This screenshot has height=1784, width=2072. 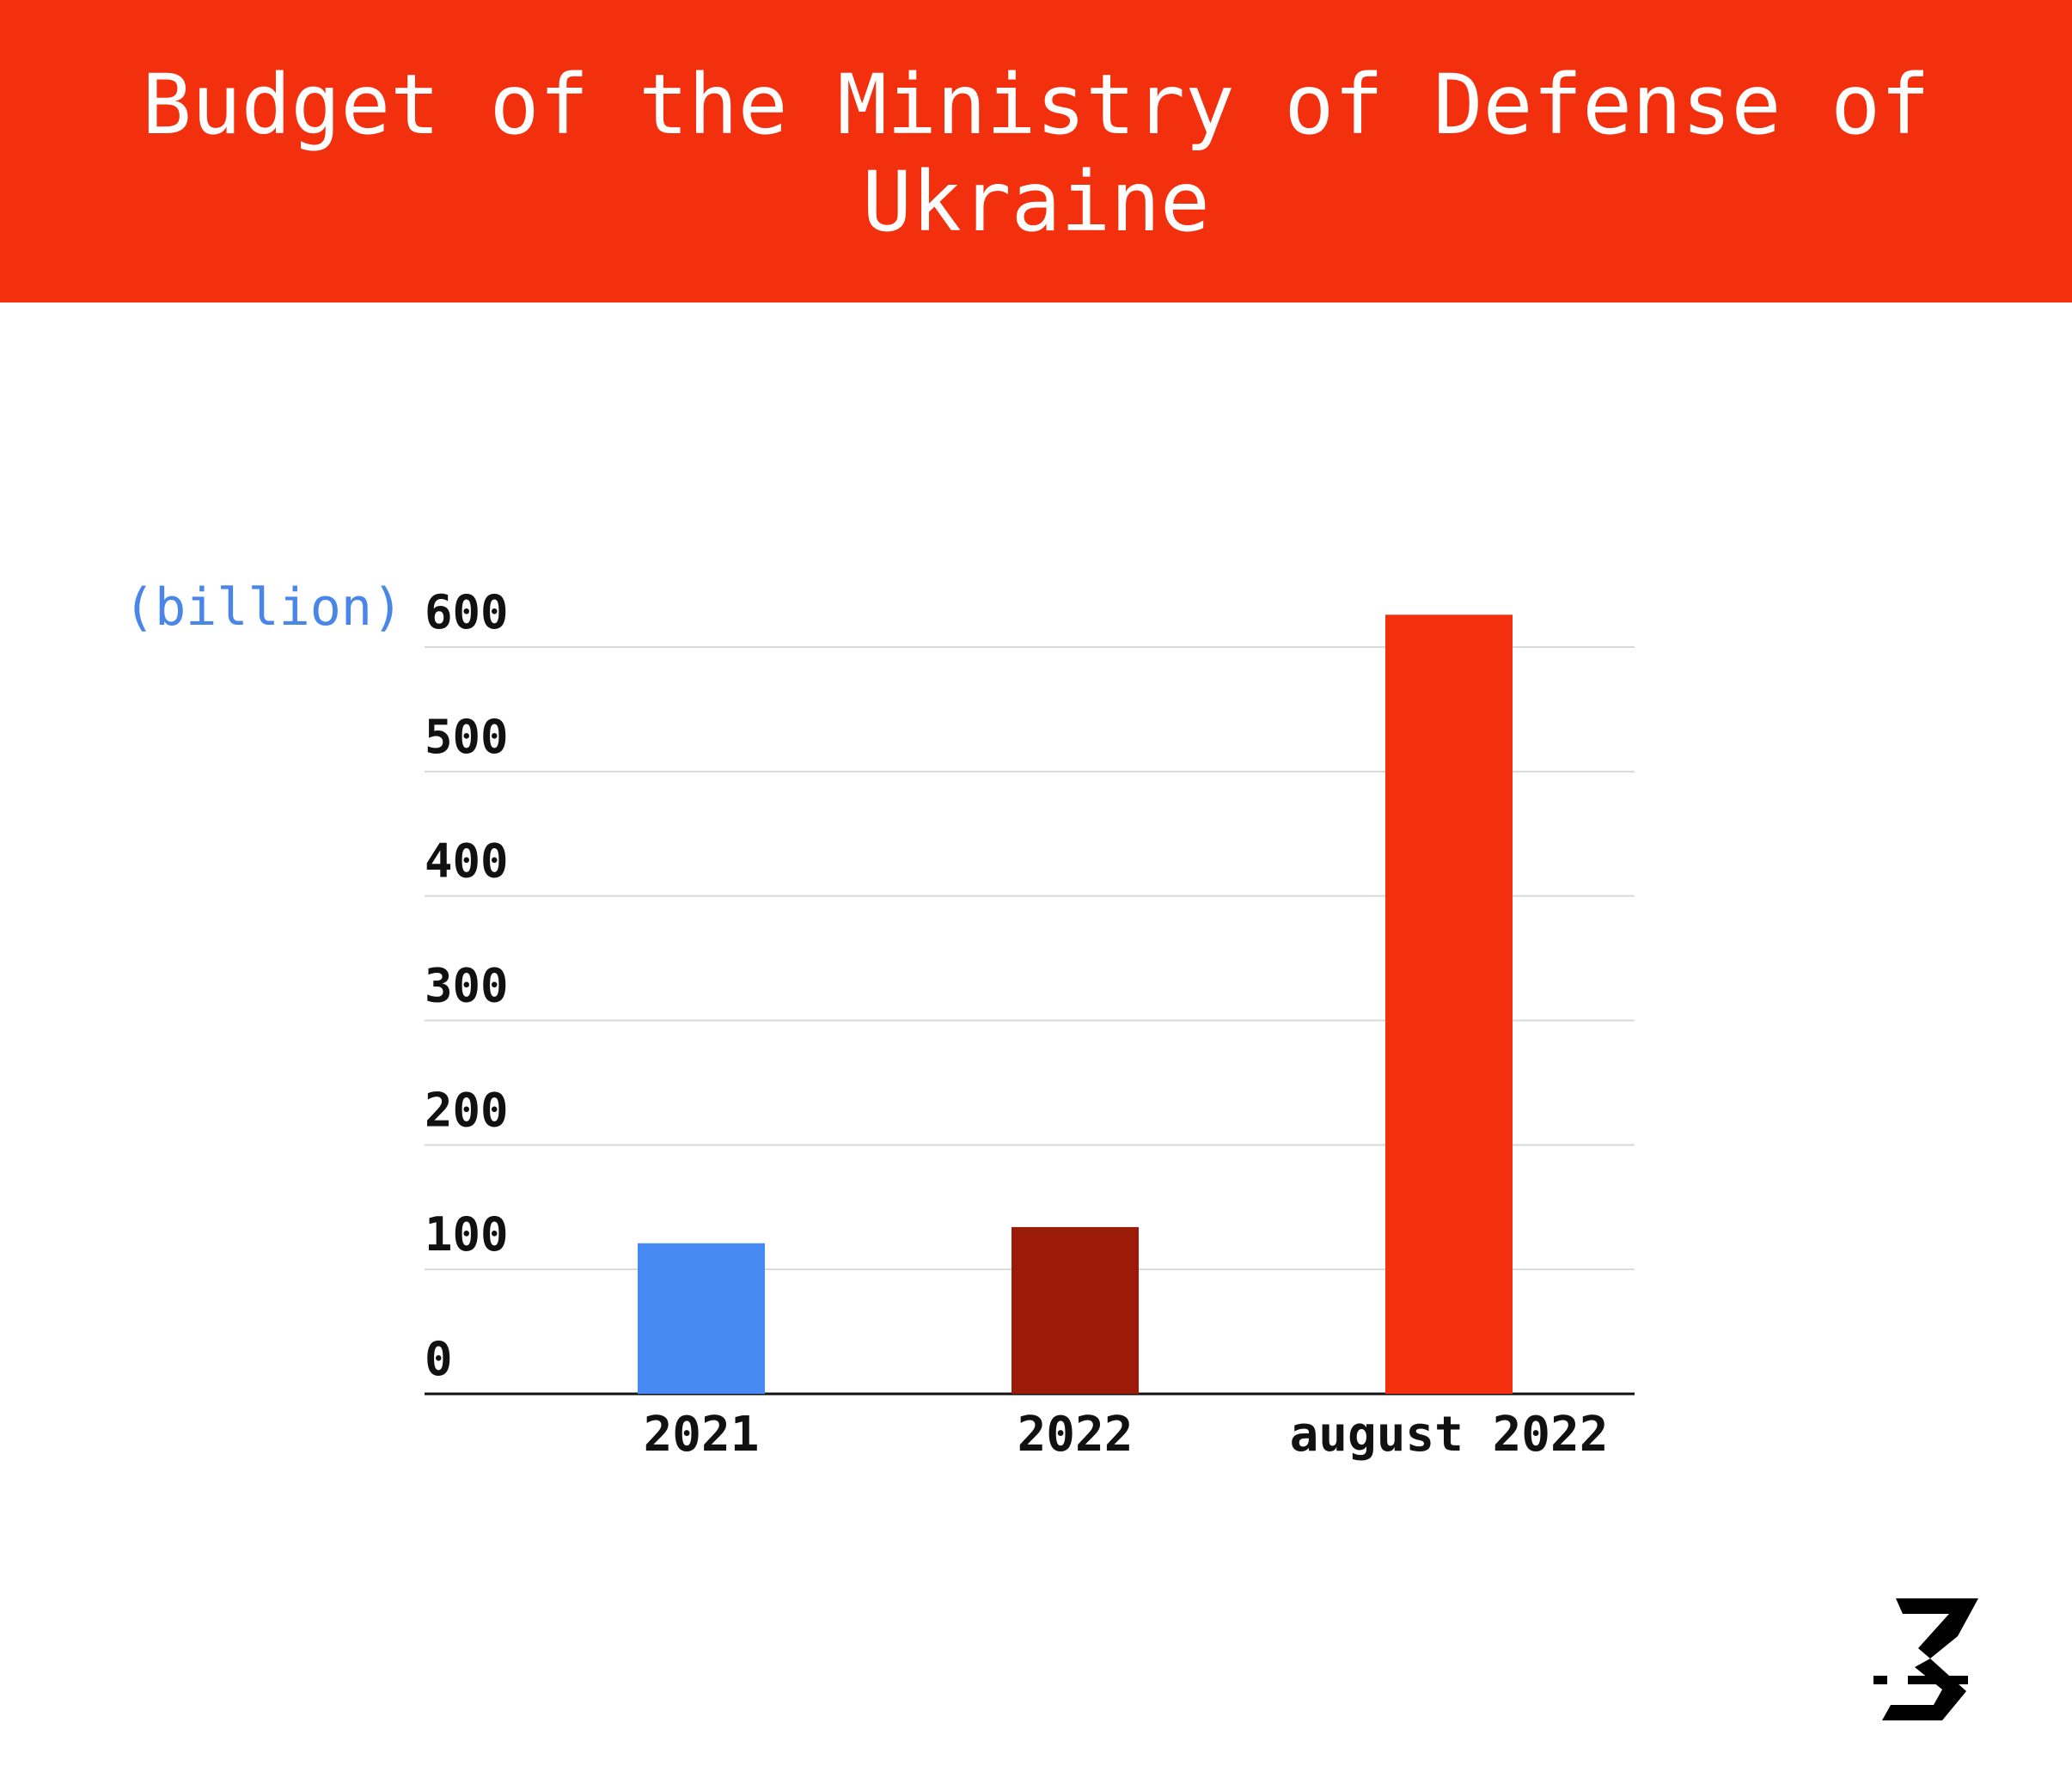 What do you see at coordinates (467, 1234) in the screenshot?
I see `y-tick-label-100: 100` at bounding box center [467, 1234].